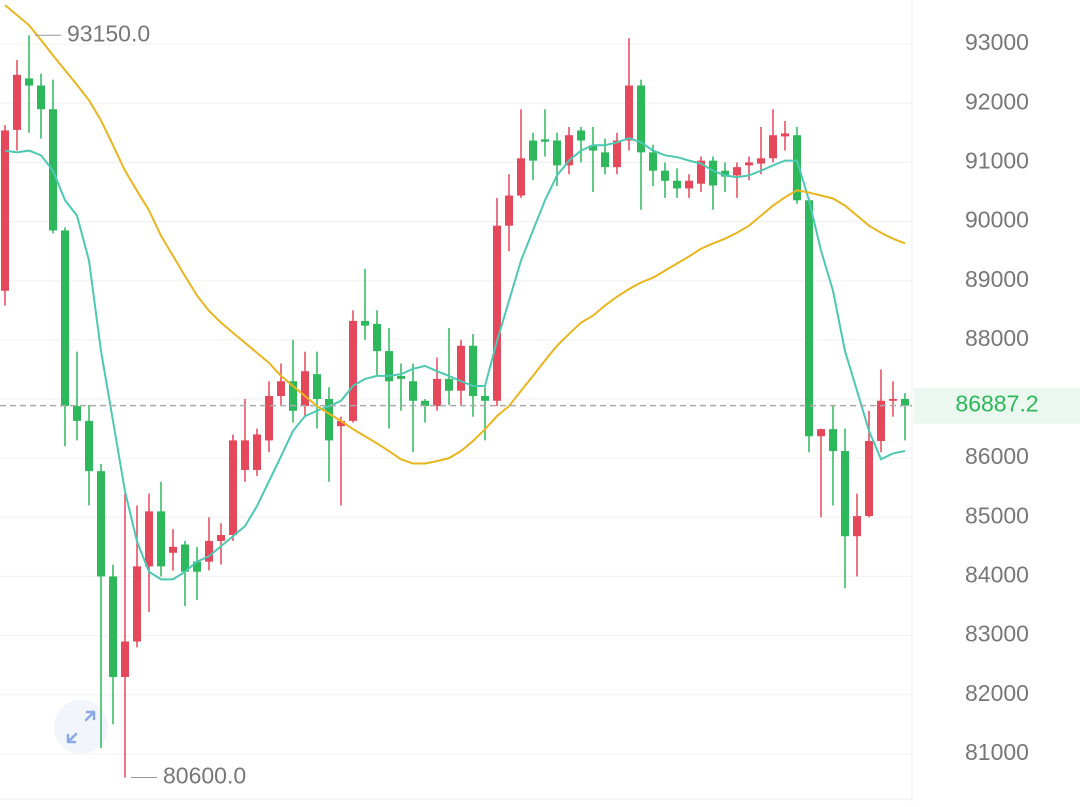 This screenshot has height=807, width=1080. What do you see at coordinates (997, 752) in the screenshot?
I see `y-tick-label: 81000` at bounding box center [997, 752].